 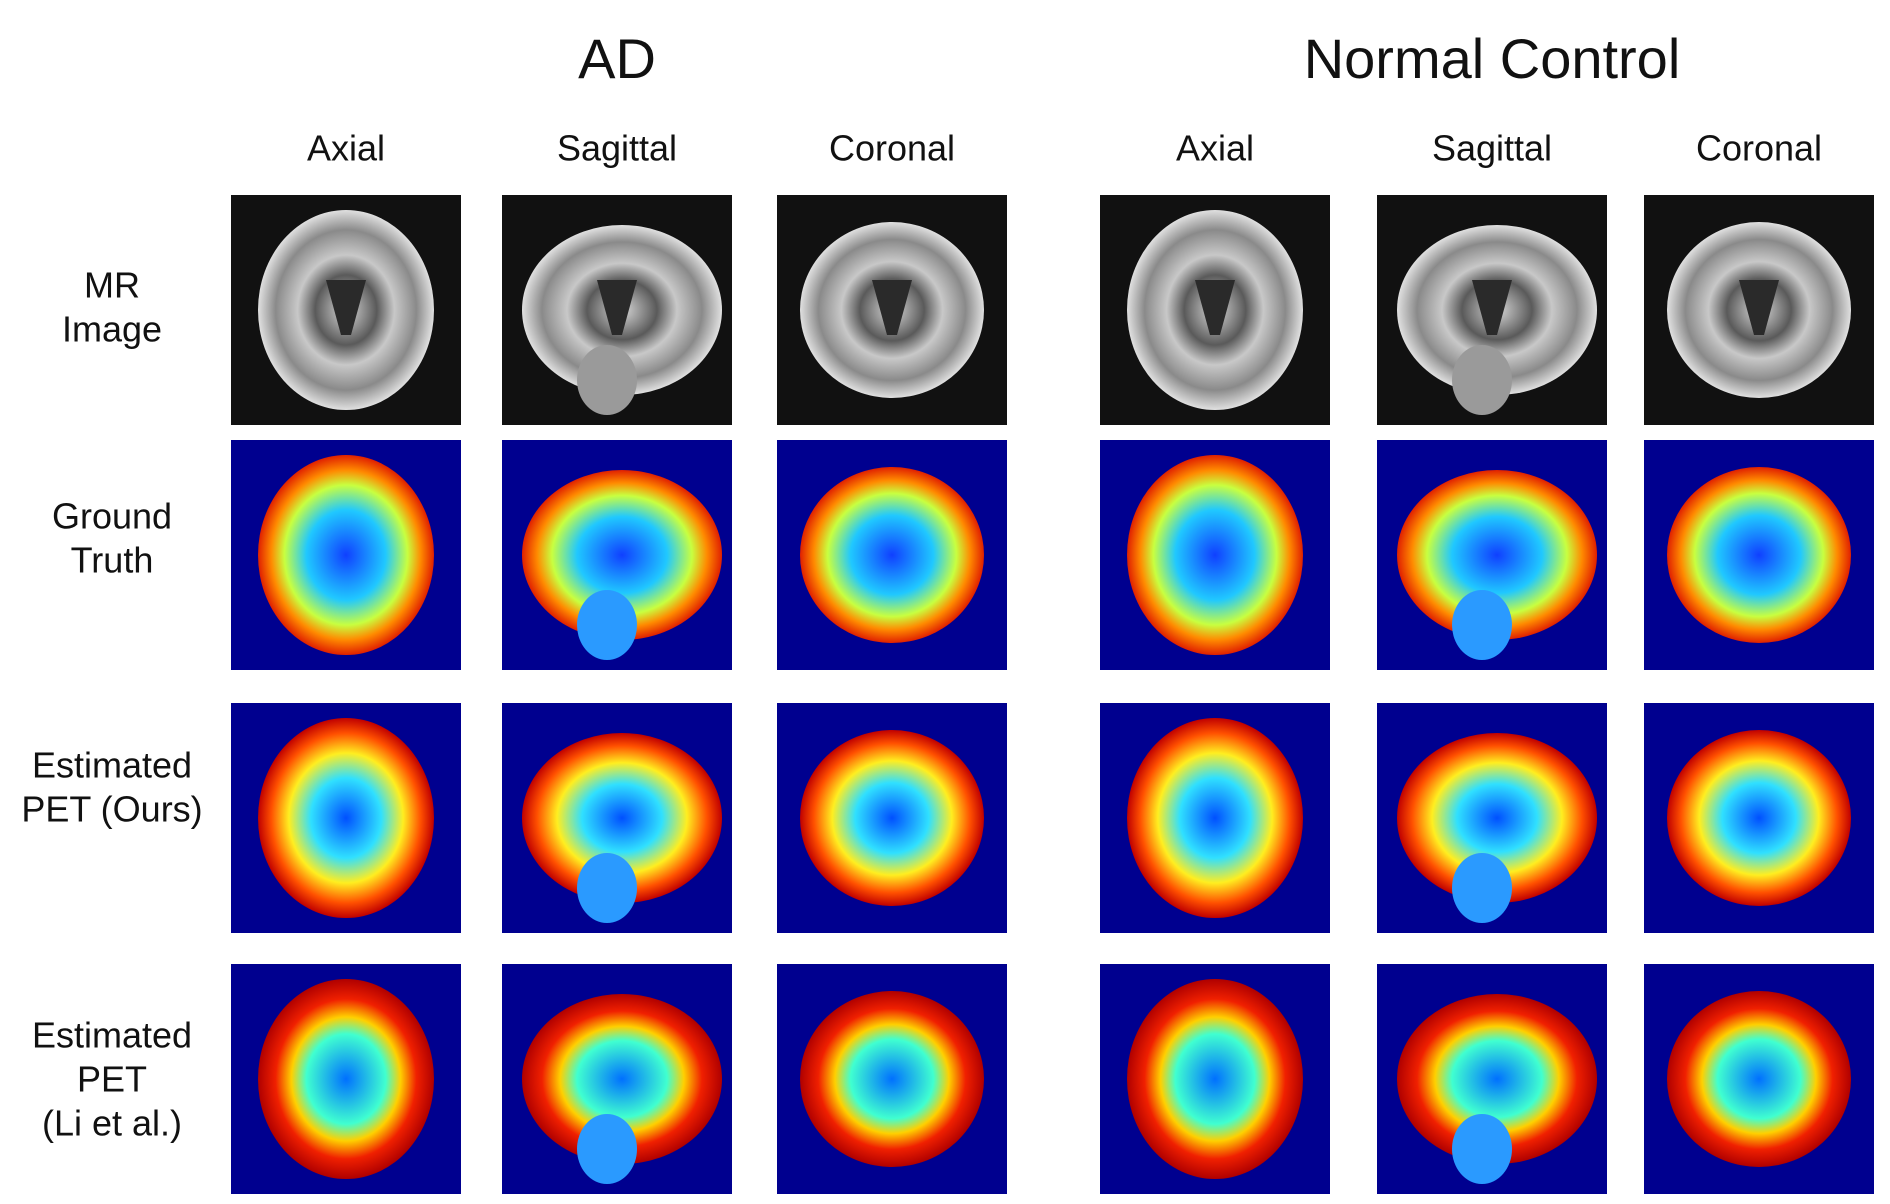 I want to click on row-label: MR, so click(x=112, y=285).